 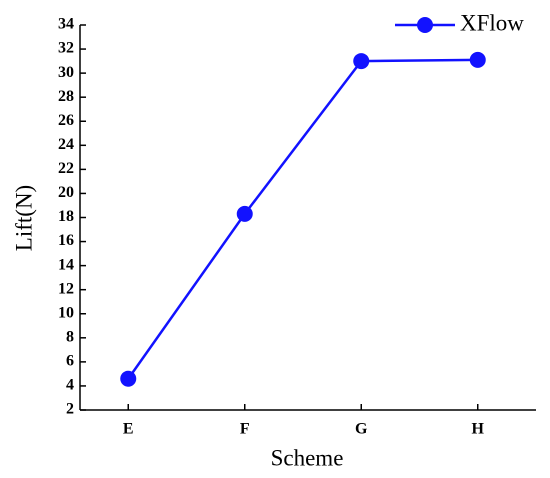 I want to click on y-tick-label: 8, so click(x=70, y=336).